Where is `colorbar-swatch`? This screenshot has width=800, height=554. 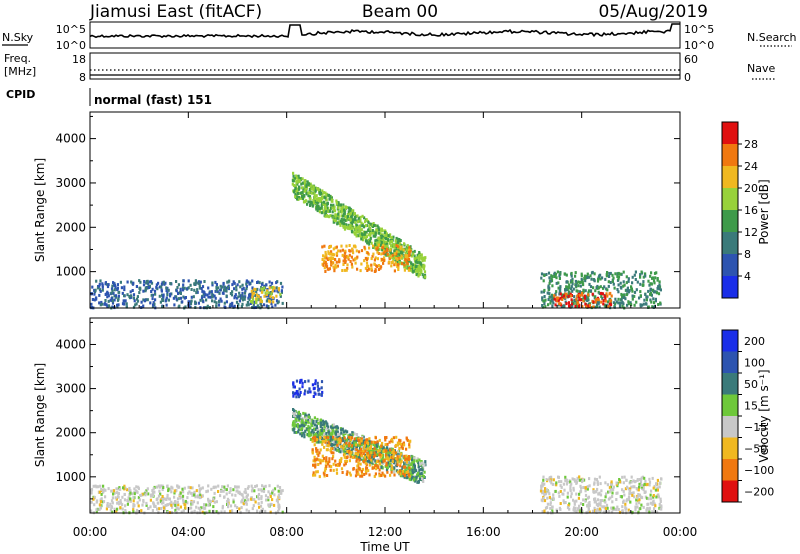
colorbar-swatch is located at coordinates (730, 155).